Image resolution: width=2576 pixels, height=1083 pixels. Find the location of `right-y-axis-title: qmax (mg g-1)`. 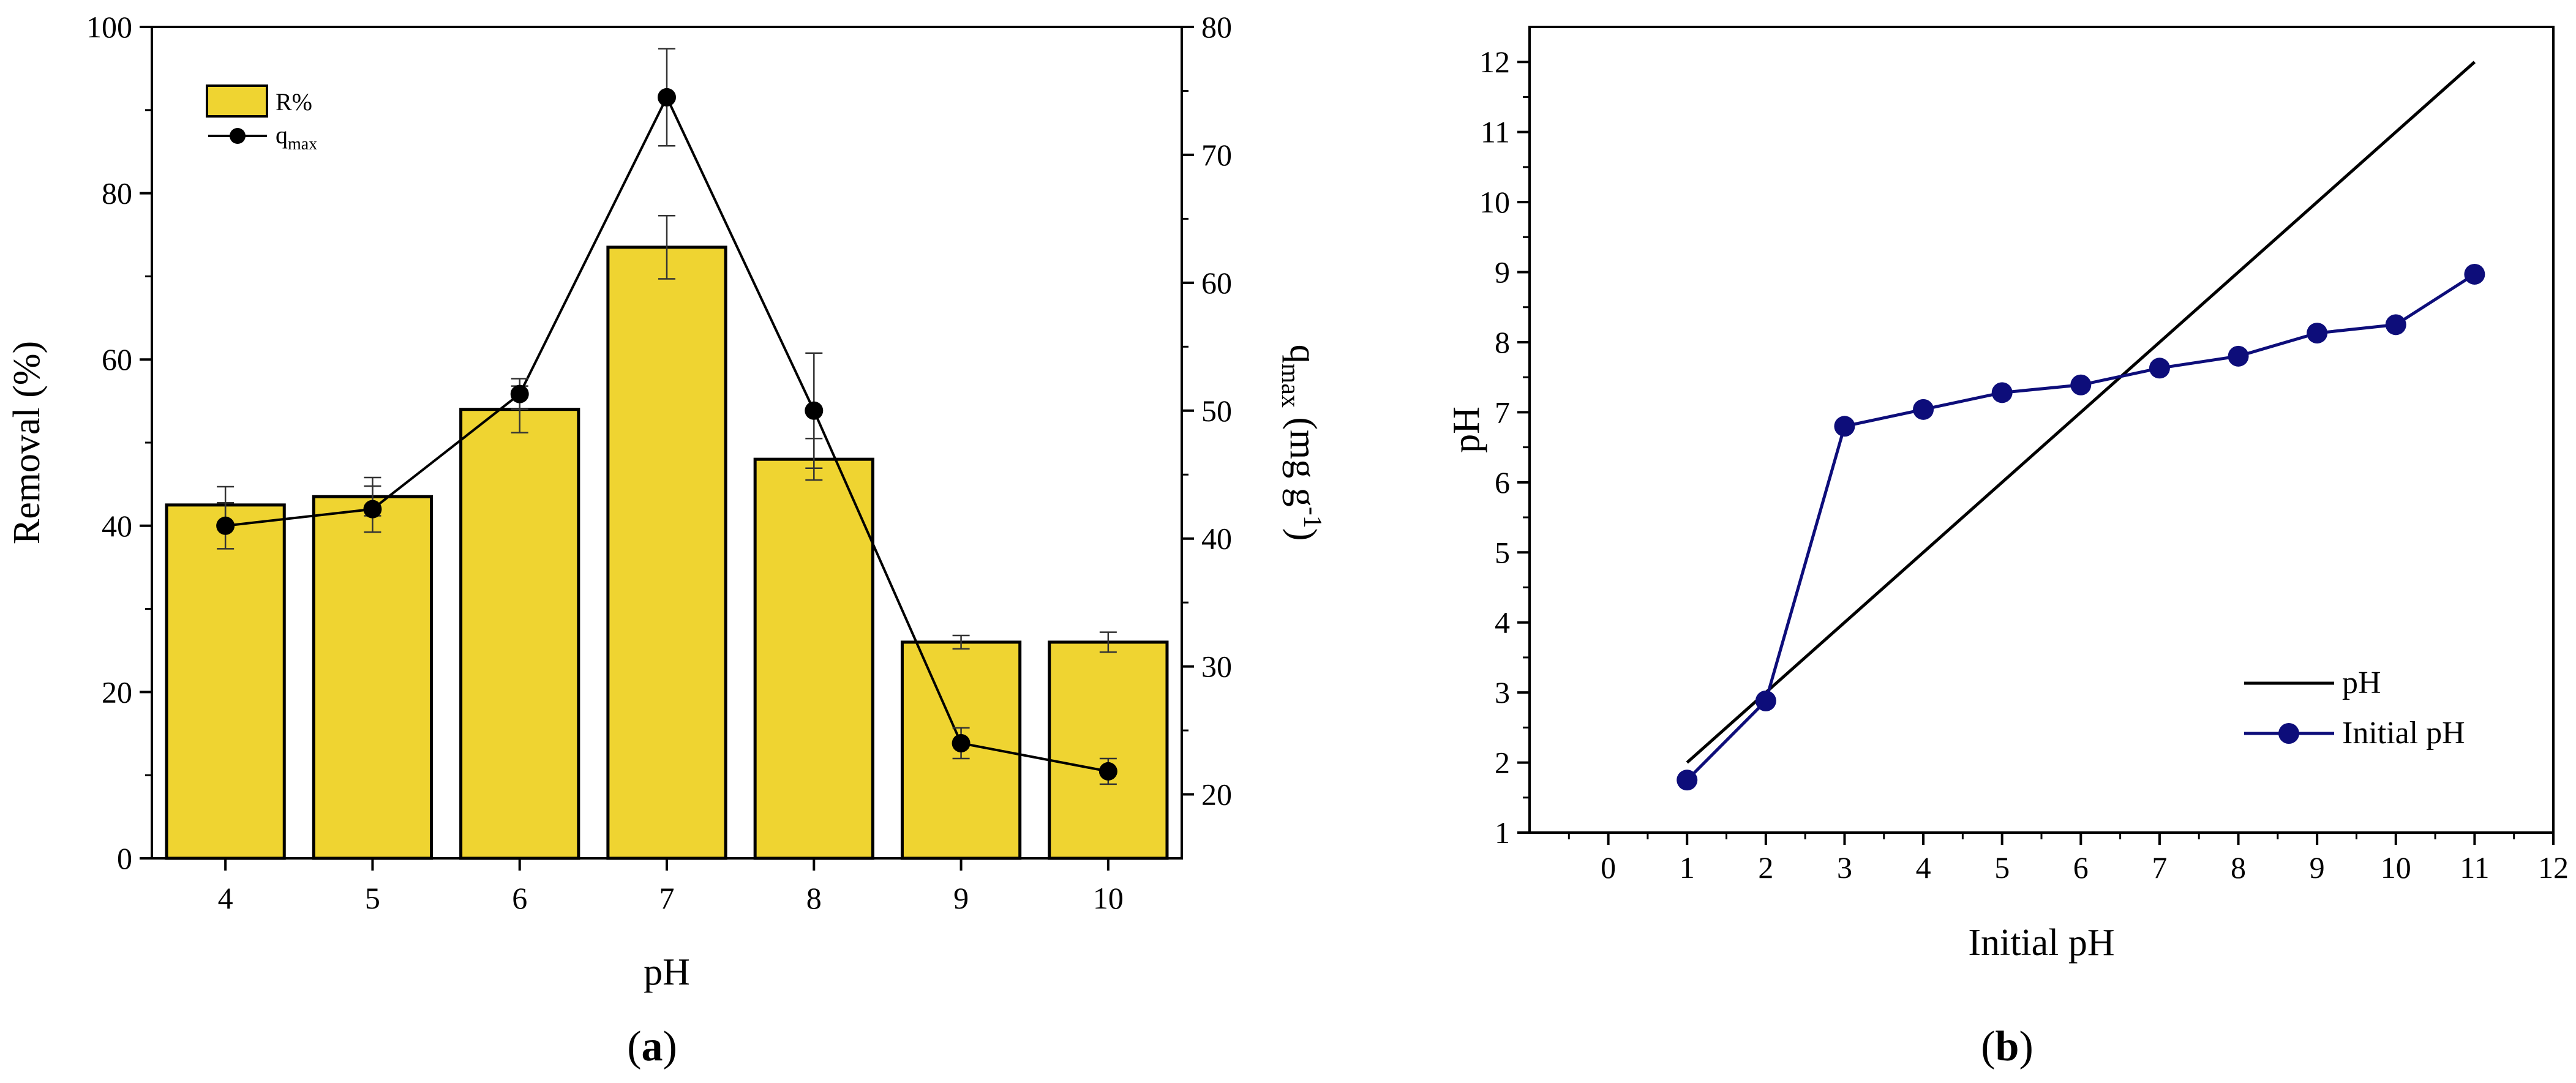

right-y-axis-title: qmax (mg g-1) is located at coordinates (1301, 443).